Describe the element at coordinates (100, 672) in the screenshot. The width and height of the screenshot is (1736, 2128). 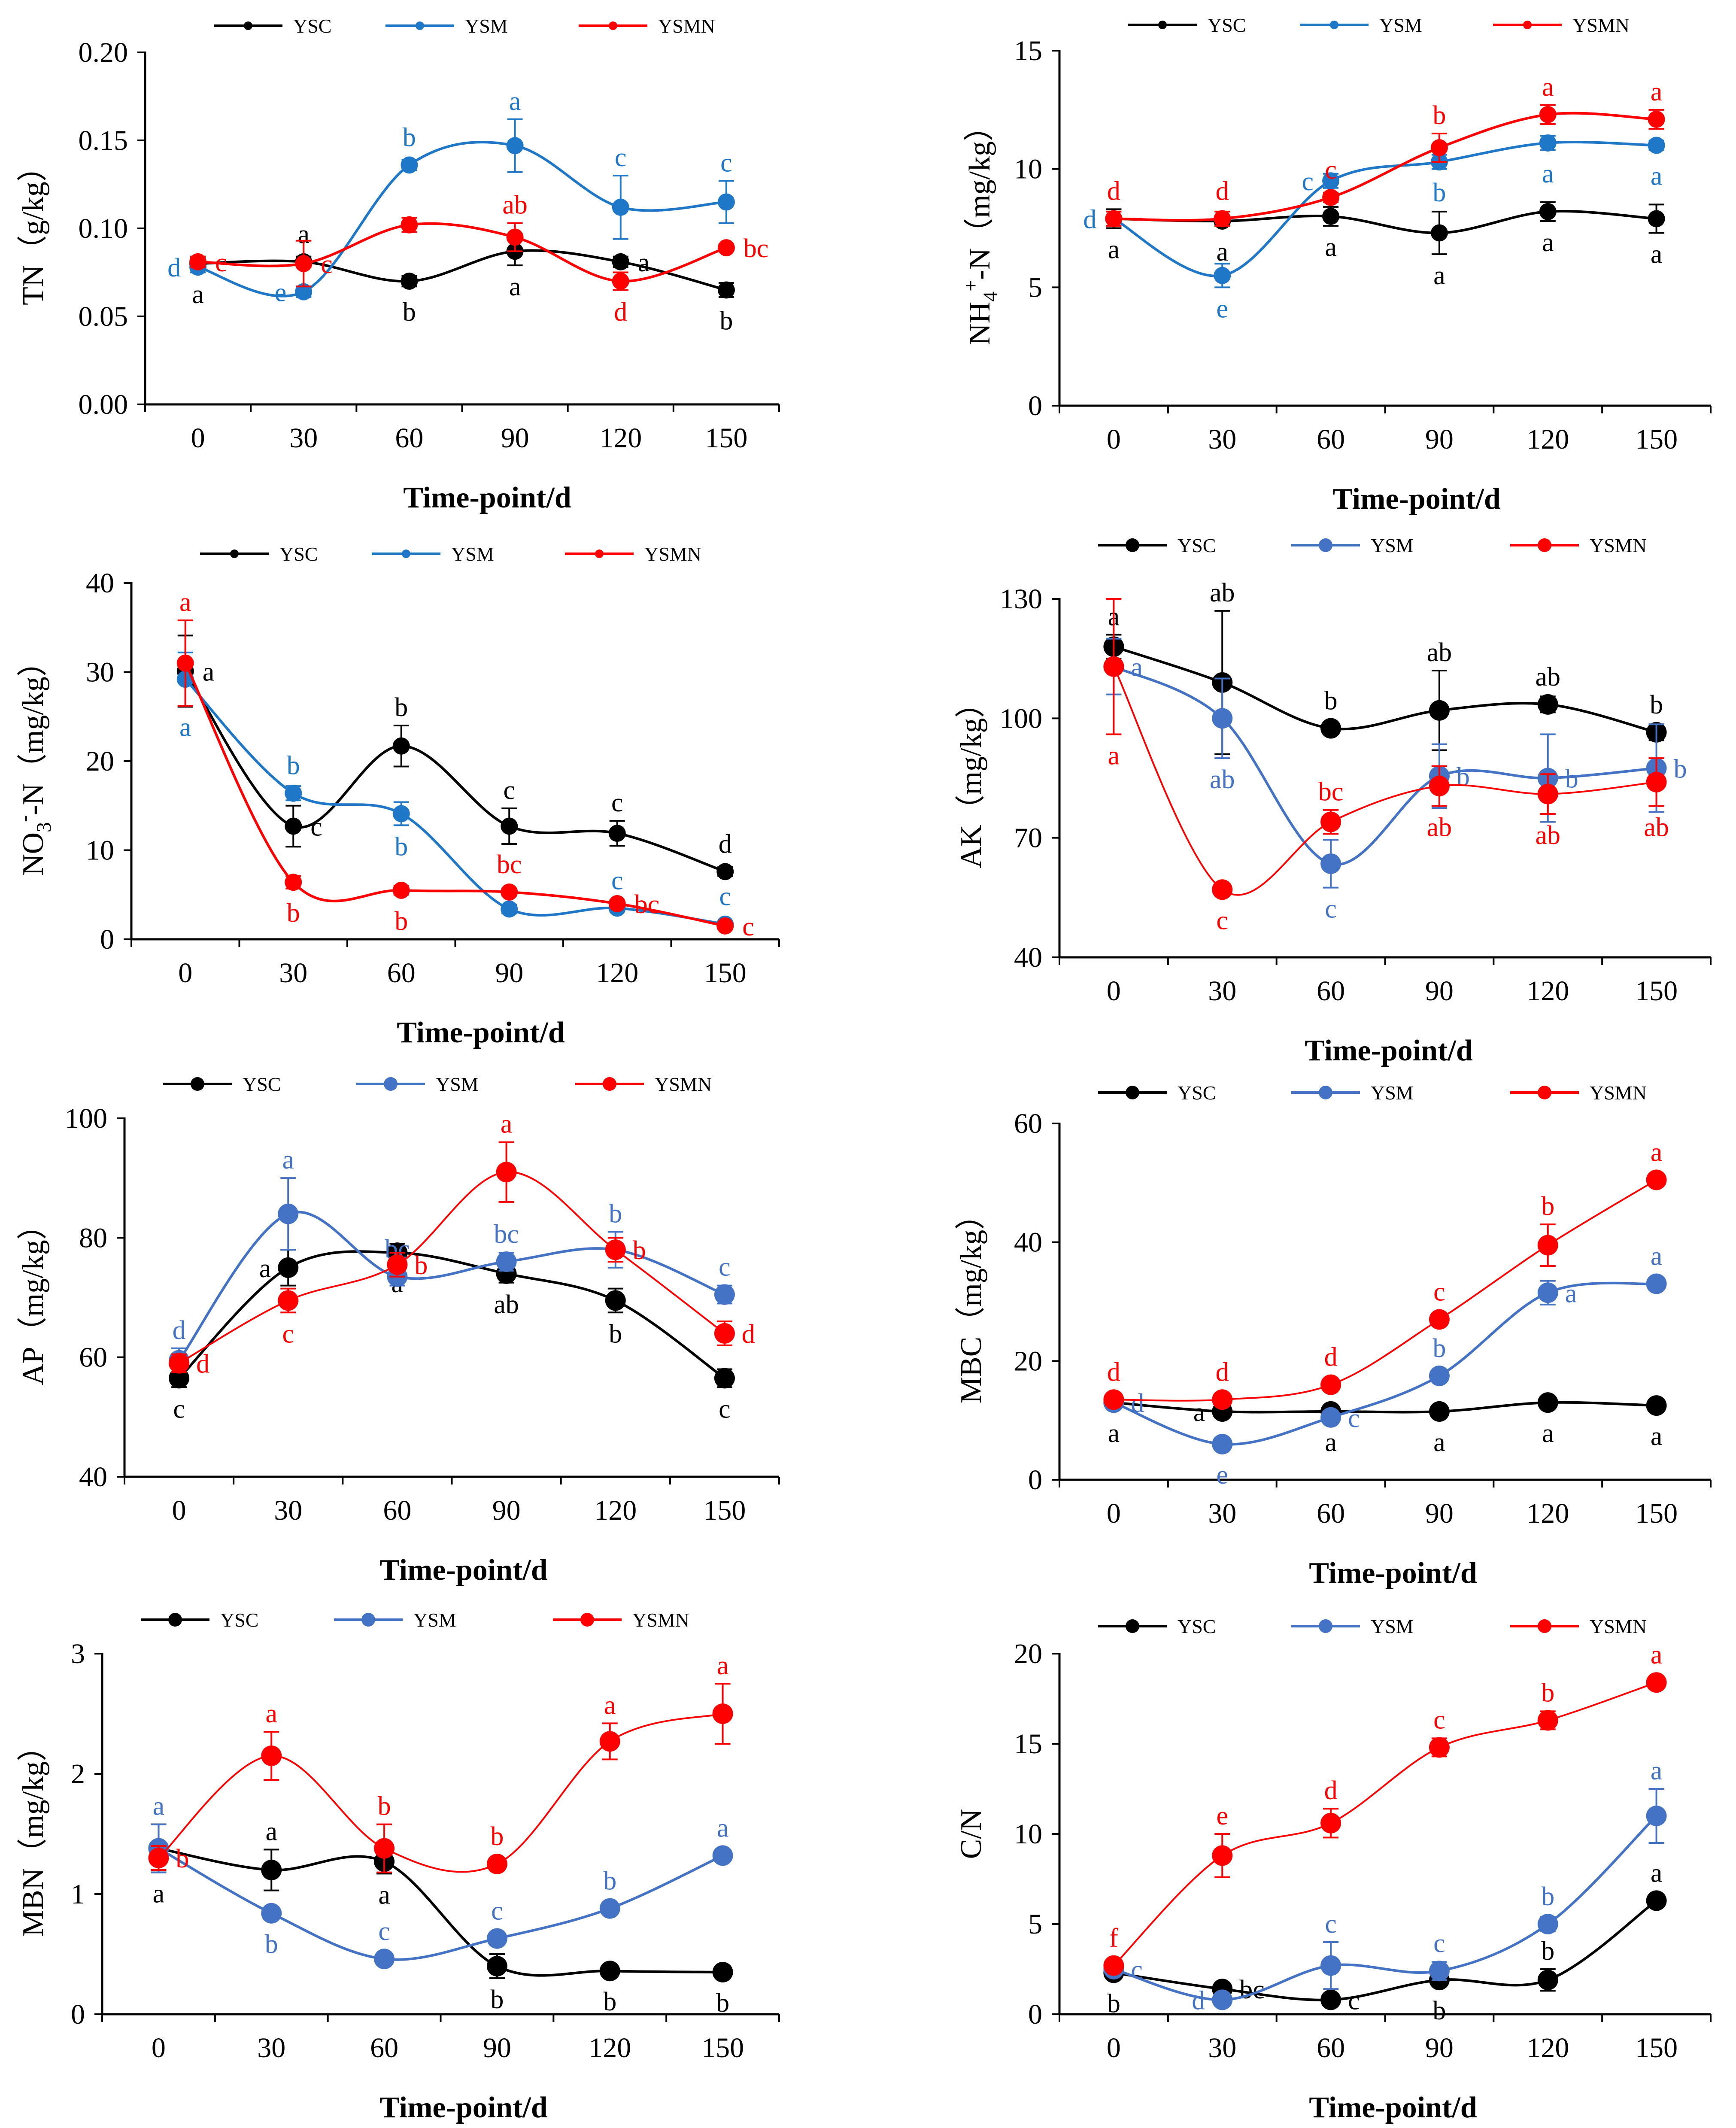
I see `y-tick-label: 30` at that location.